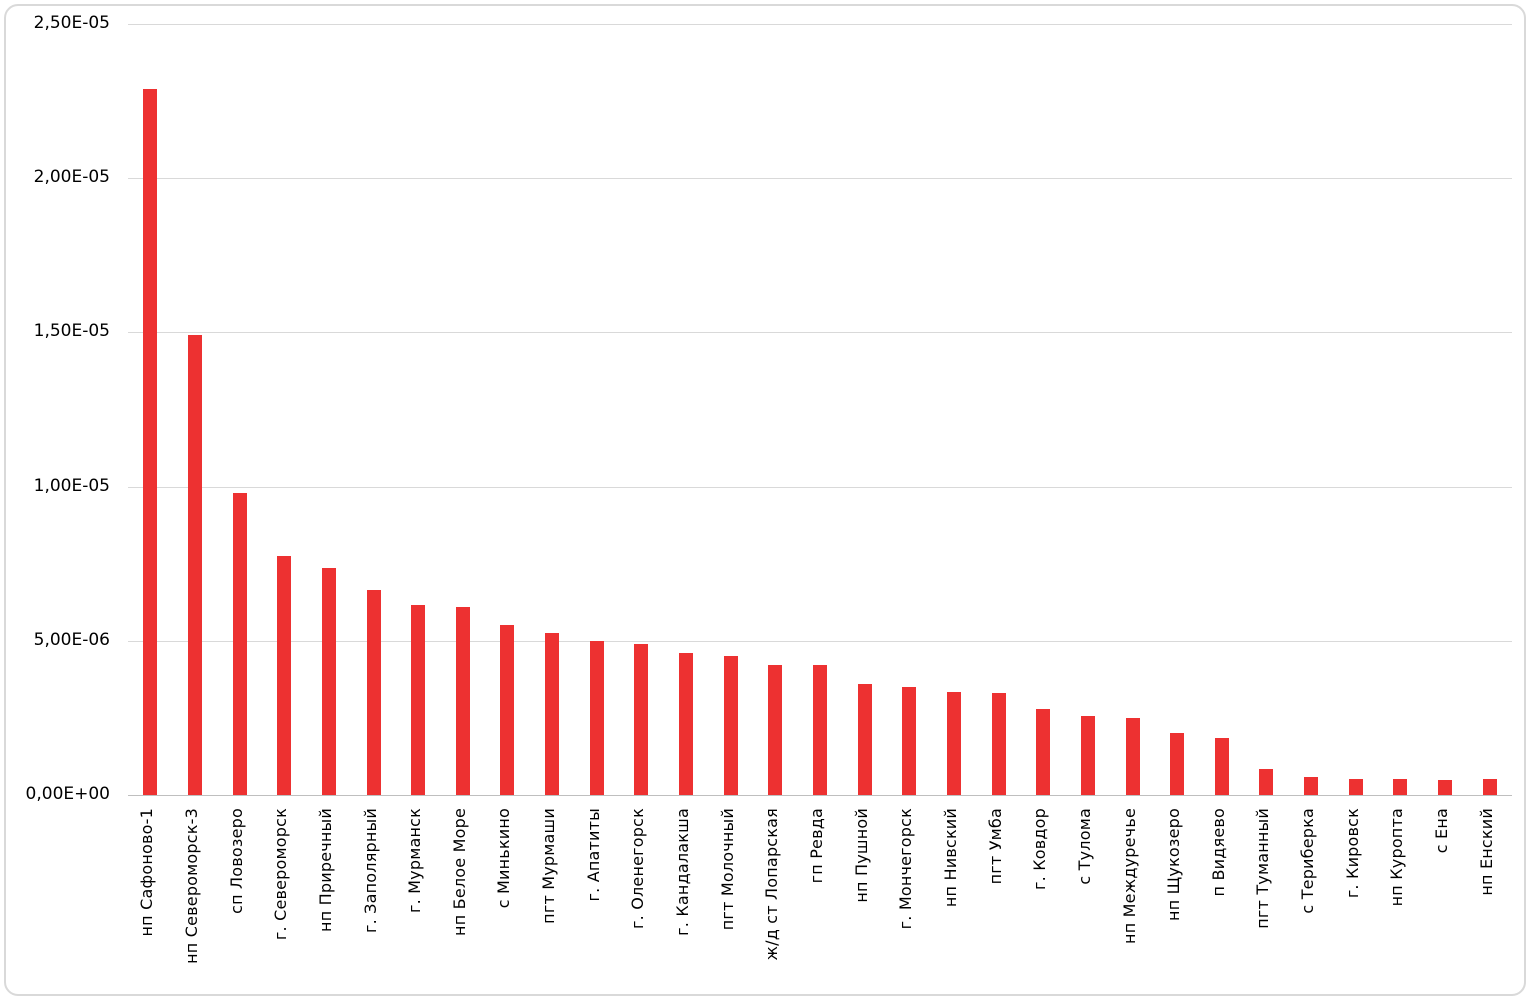 The height and width of the screenshot is (1001, 1531). Describe the element at coordinates (772, 884) in the screenshot. I see `x-tick-label: ж/д ст Лопарская` at that location.